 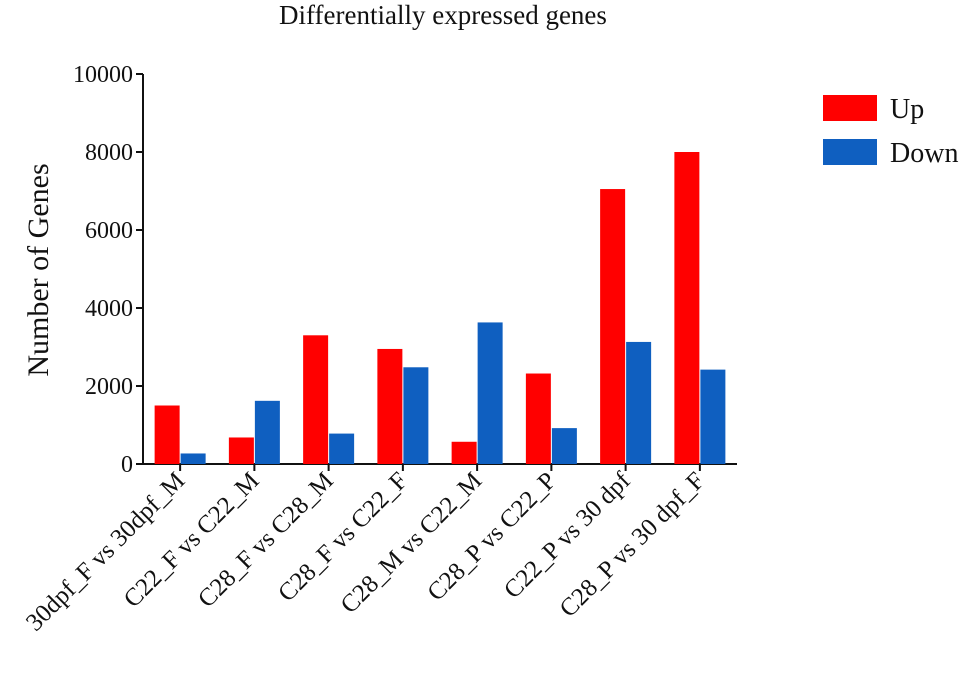 I want to click on x-tick-label: C28_P vs C22_P, so click(x=491, y=536).